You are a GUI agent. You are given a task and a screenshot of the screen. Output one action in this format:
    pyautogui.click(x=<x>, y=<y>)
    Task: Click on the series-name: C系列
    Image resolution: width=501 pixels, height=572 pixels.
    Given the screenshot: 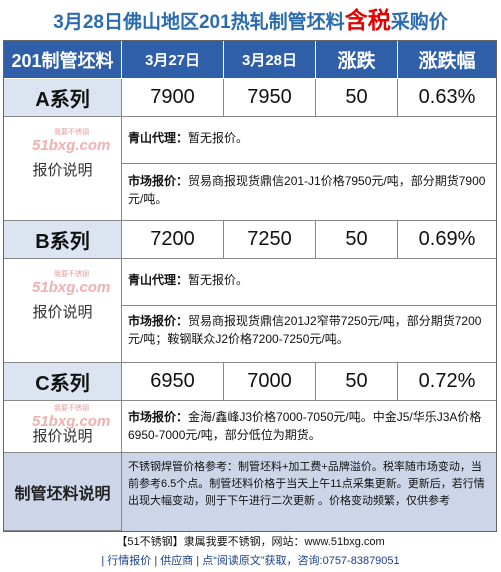 What is the action you would take?
    pyautogui.click(x=63, y=382)
    